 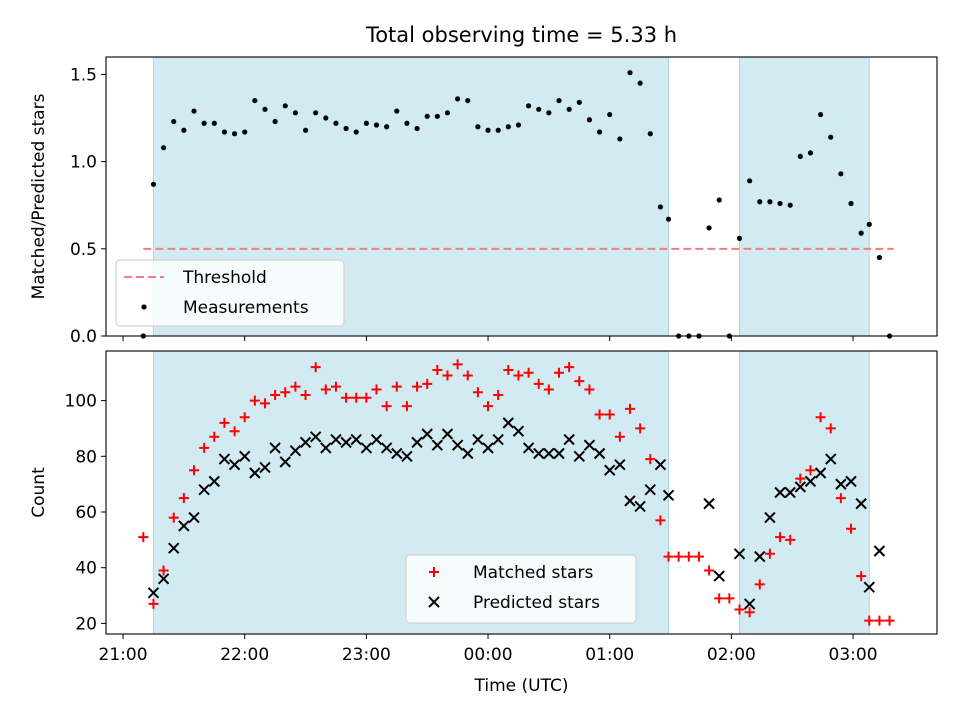 What do you see at coordinates (731, 655) in the screenshot?
I see `x-tick-label: 02:00` at bounding box center [731, 655].